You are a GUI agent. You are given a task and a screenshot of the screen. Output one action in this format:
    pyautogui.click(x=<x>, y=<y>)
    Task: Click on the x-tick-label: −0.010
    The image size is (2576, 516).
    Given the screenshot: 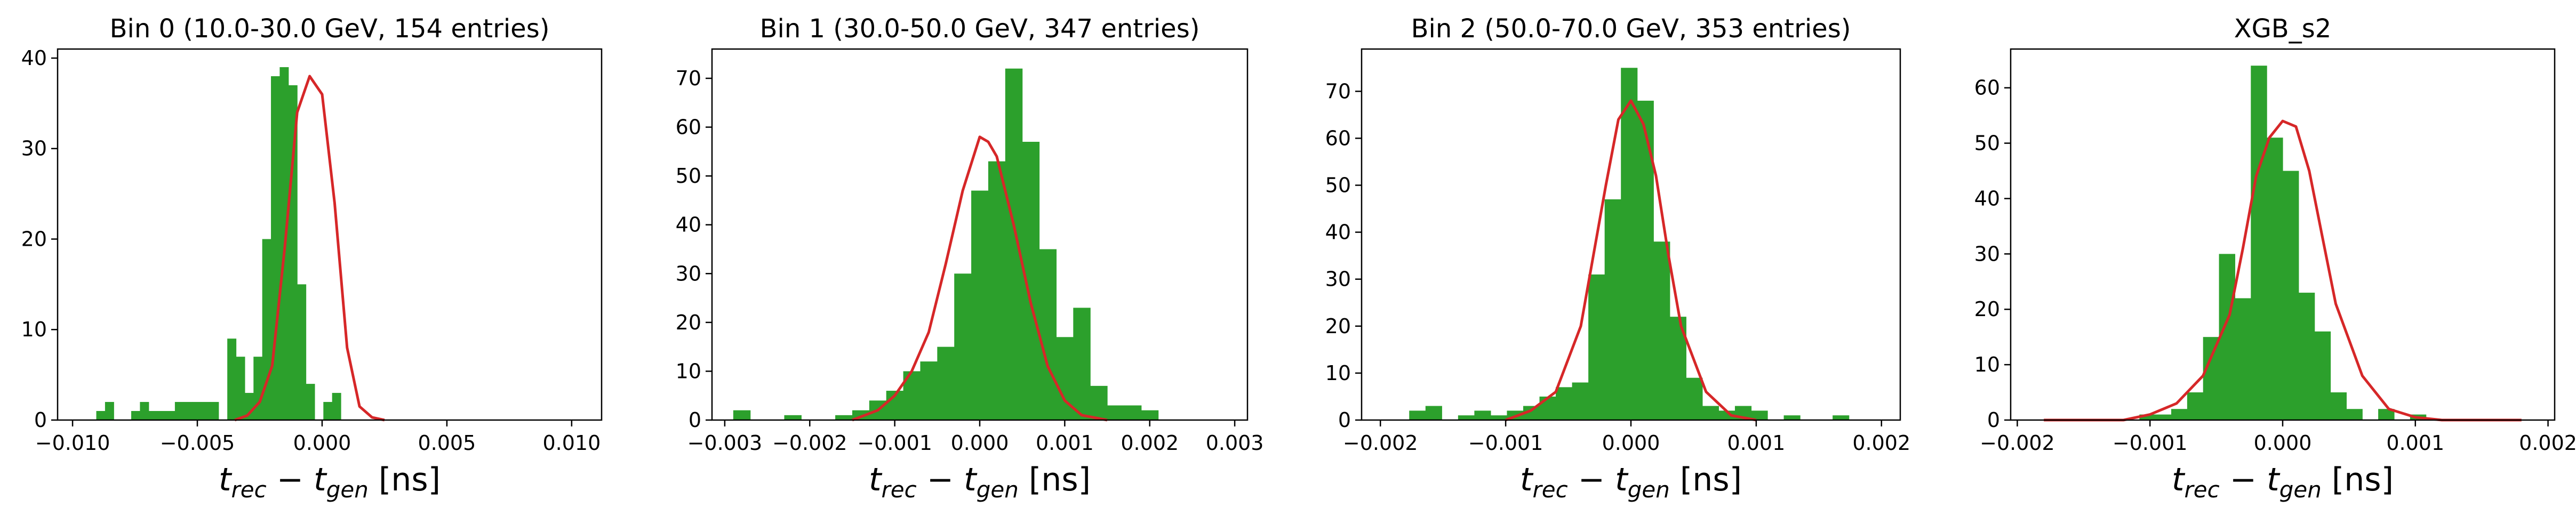 What is the action you would take?
    pyautogui.click(x=72, y=443)
    